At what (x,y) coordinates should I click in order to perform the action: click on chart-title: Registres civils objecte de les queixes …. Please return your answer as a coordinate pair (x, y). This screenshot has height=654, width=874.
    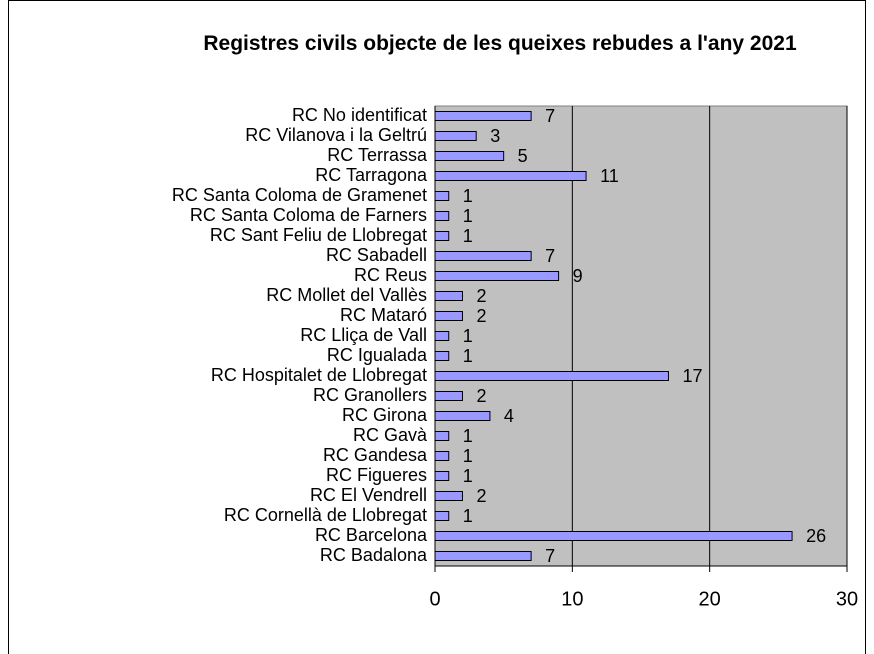
    Looking at the image, I should click on (500, 43).